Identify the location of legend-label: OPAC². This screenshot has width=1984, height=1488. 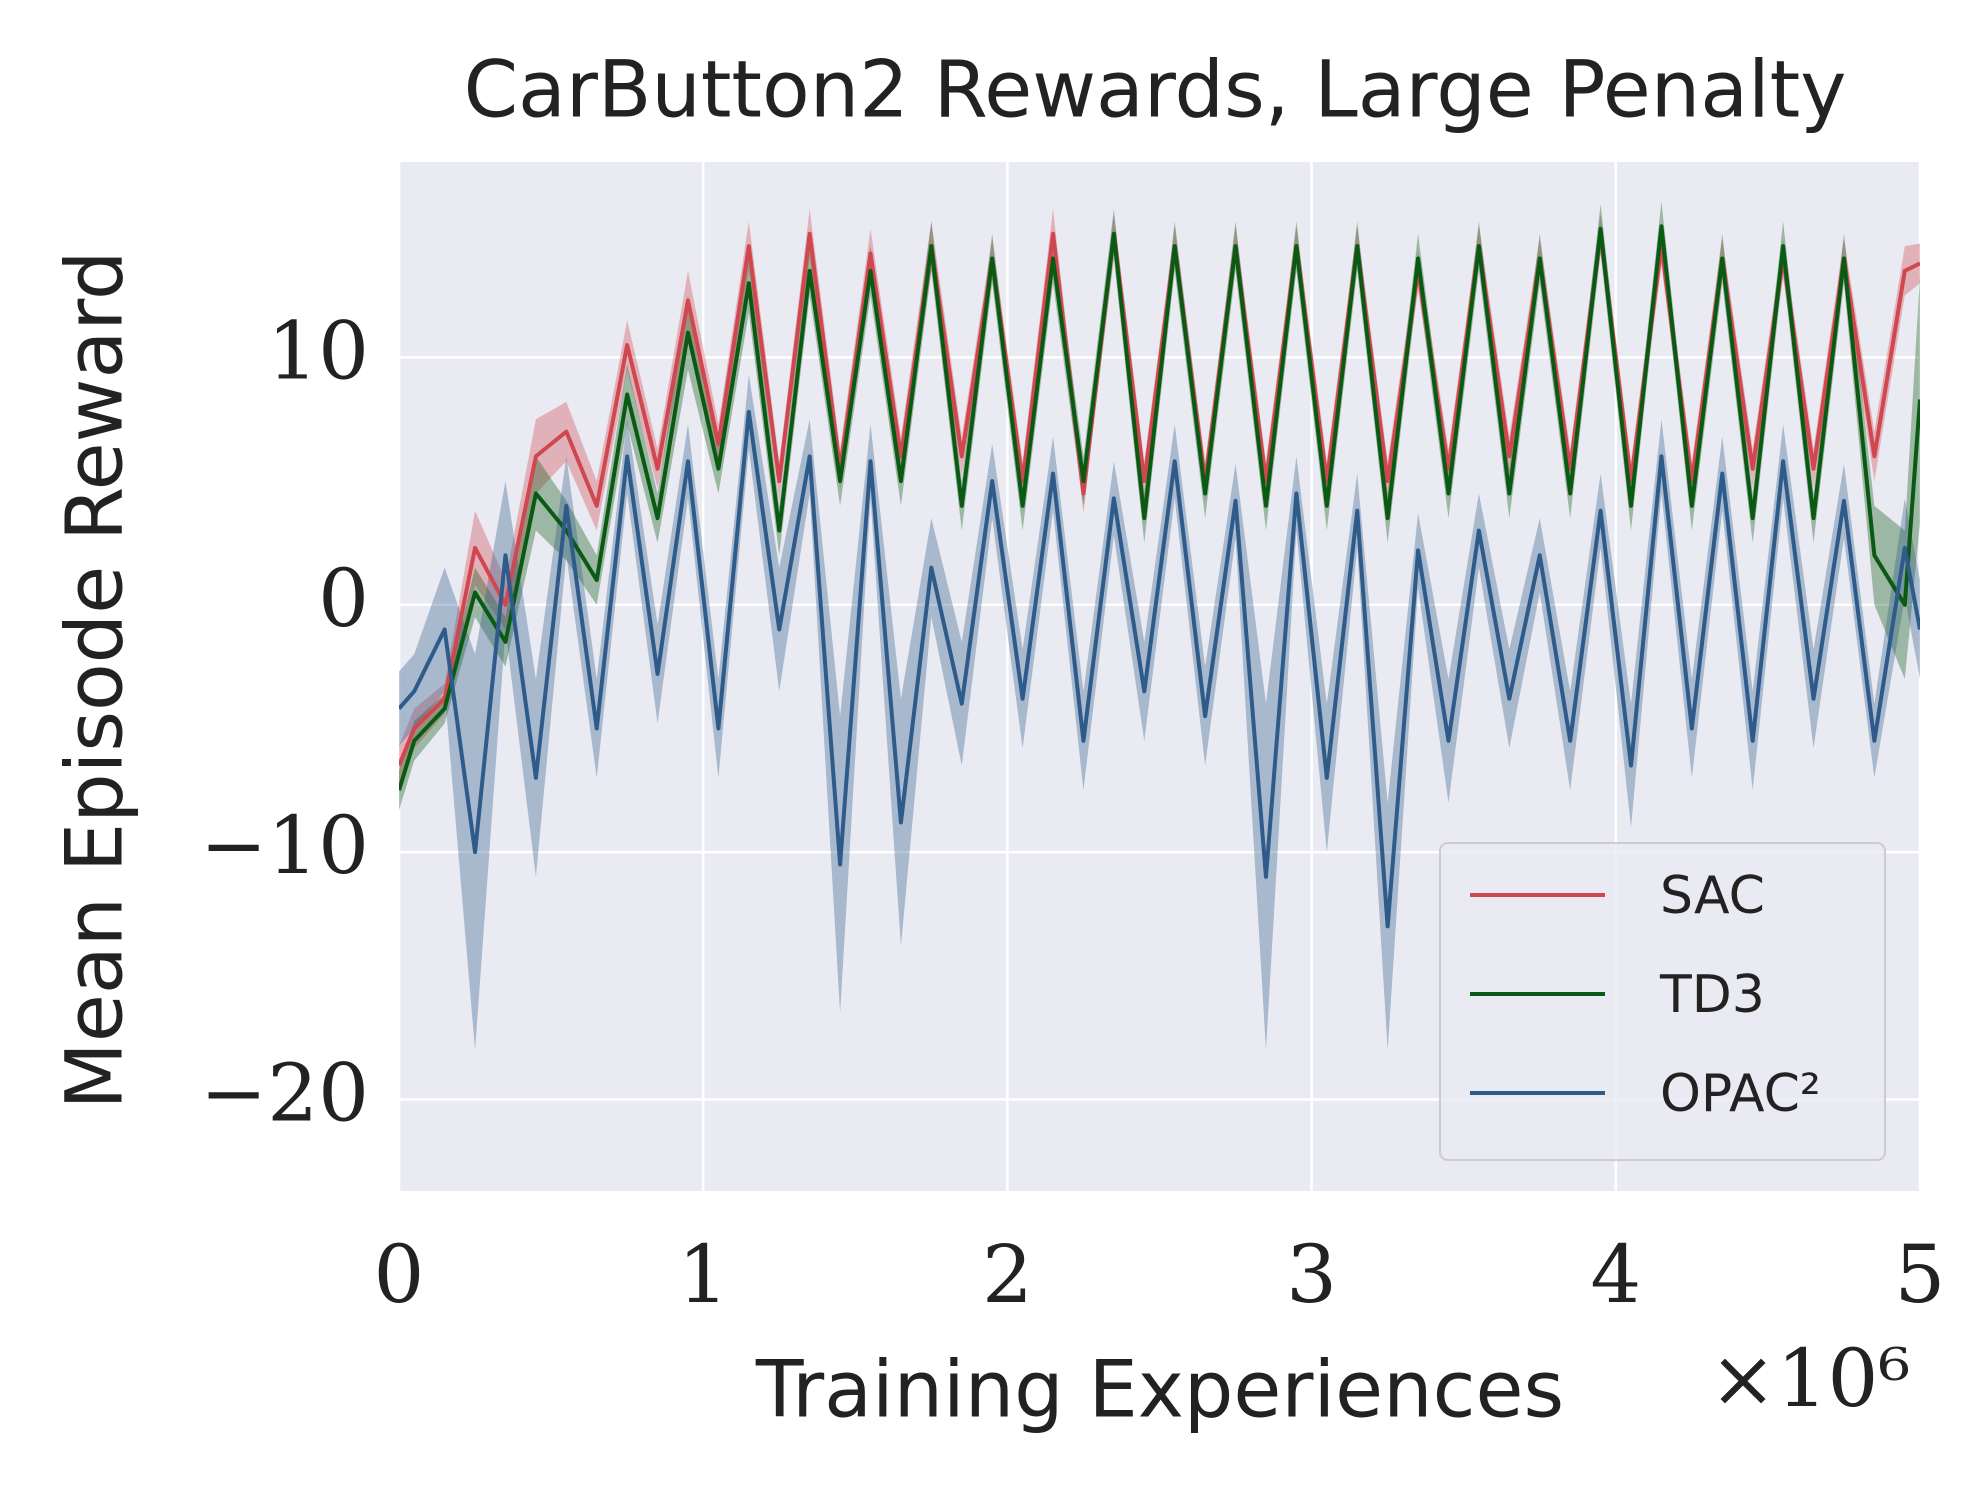
(1740, 1094).